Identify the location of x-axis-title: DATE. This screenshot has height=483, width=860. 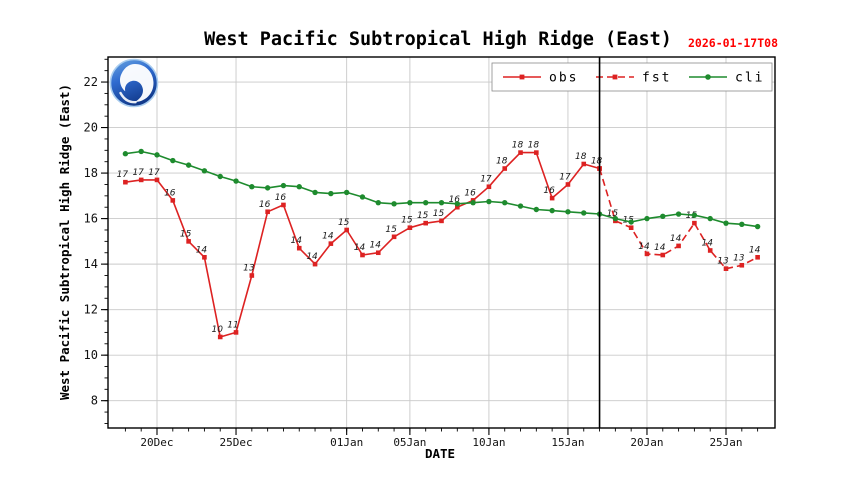
(440, 453).